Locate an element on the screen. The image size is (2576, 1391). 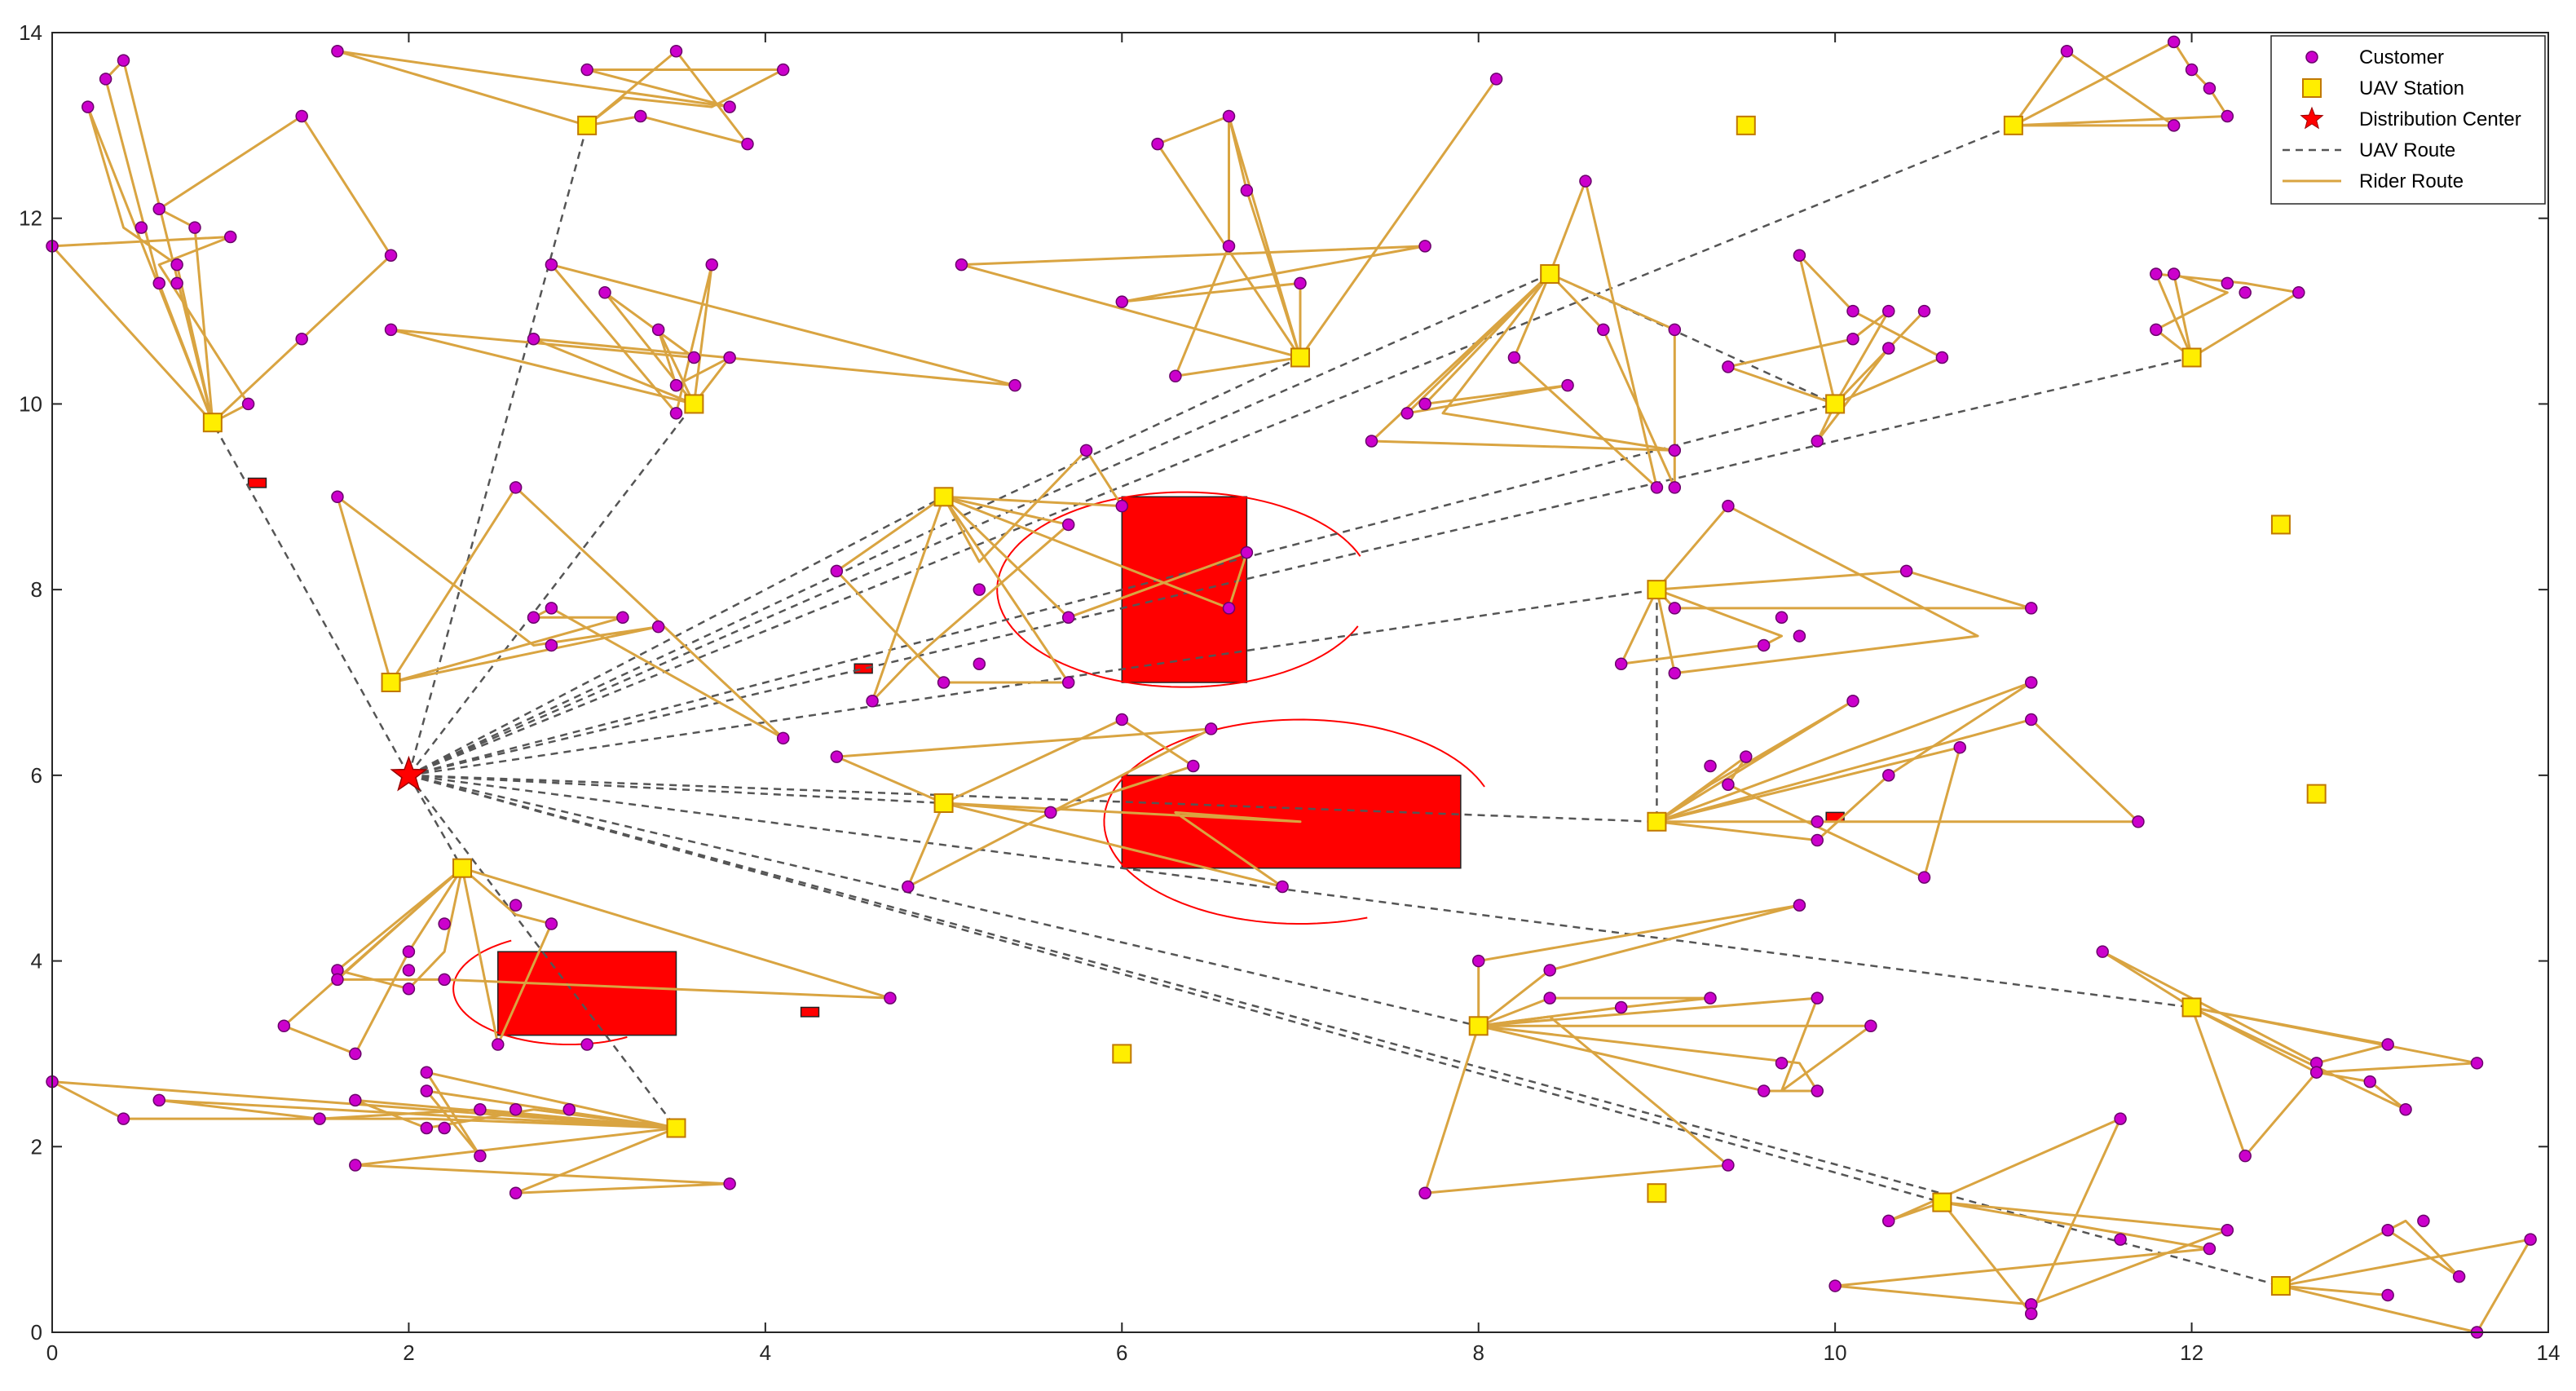
obstacle is located at coordinates (810, 1012).